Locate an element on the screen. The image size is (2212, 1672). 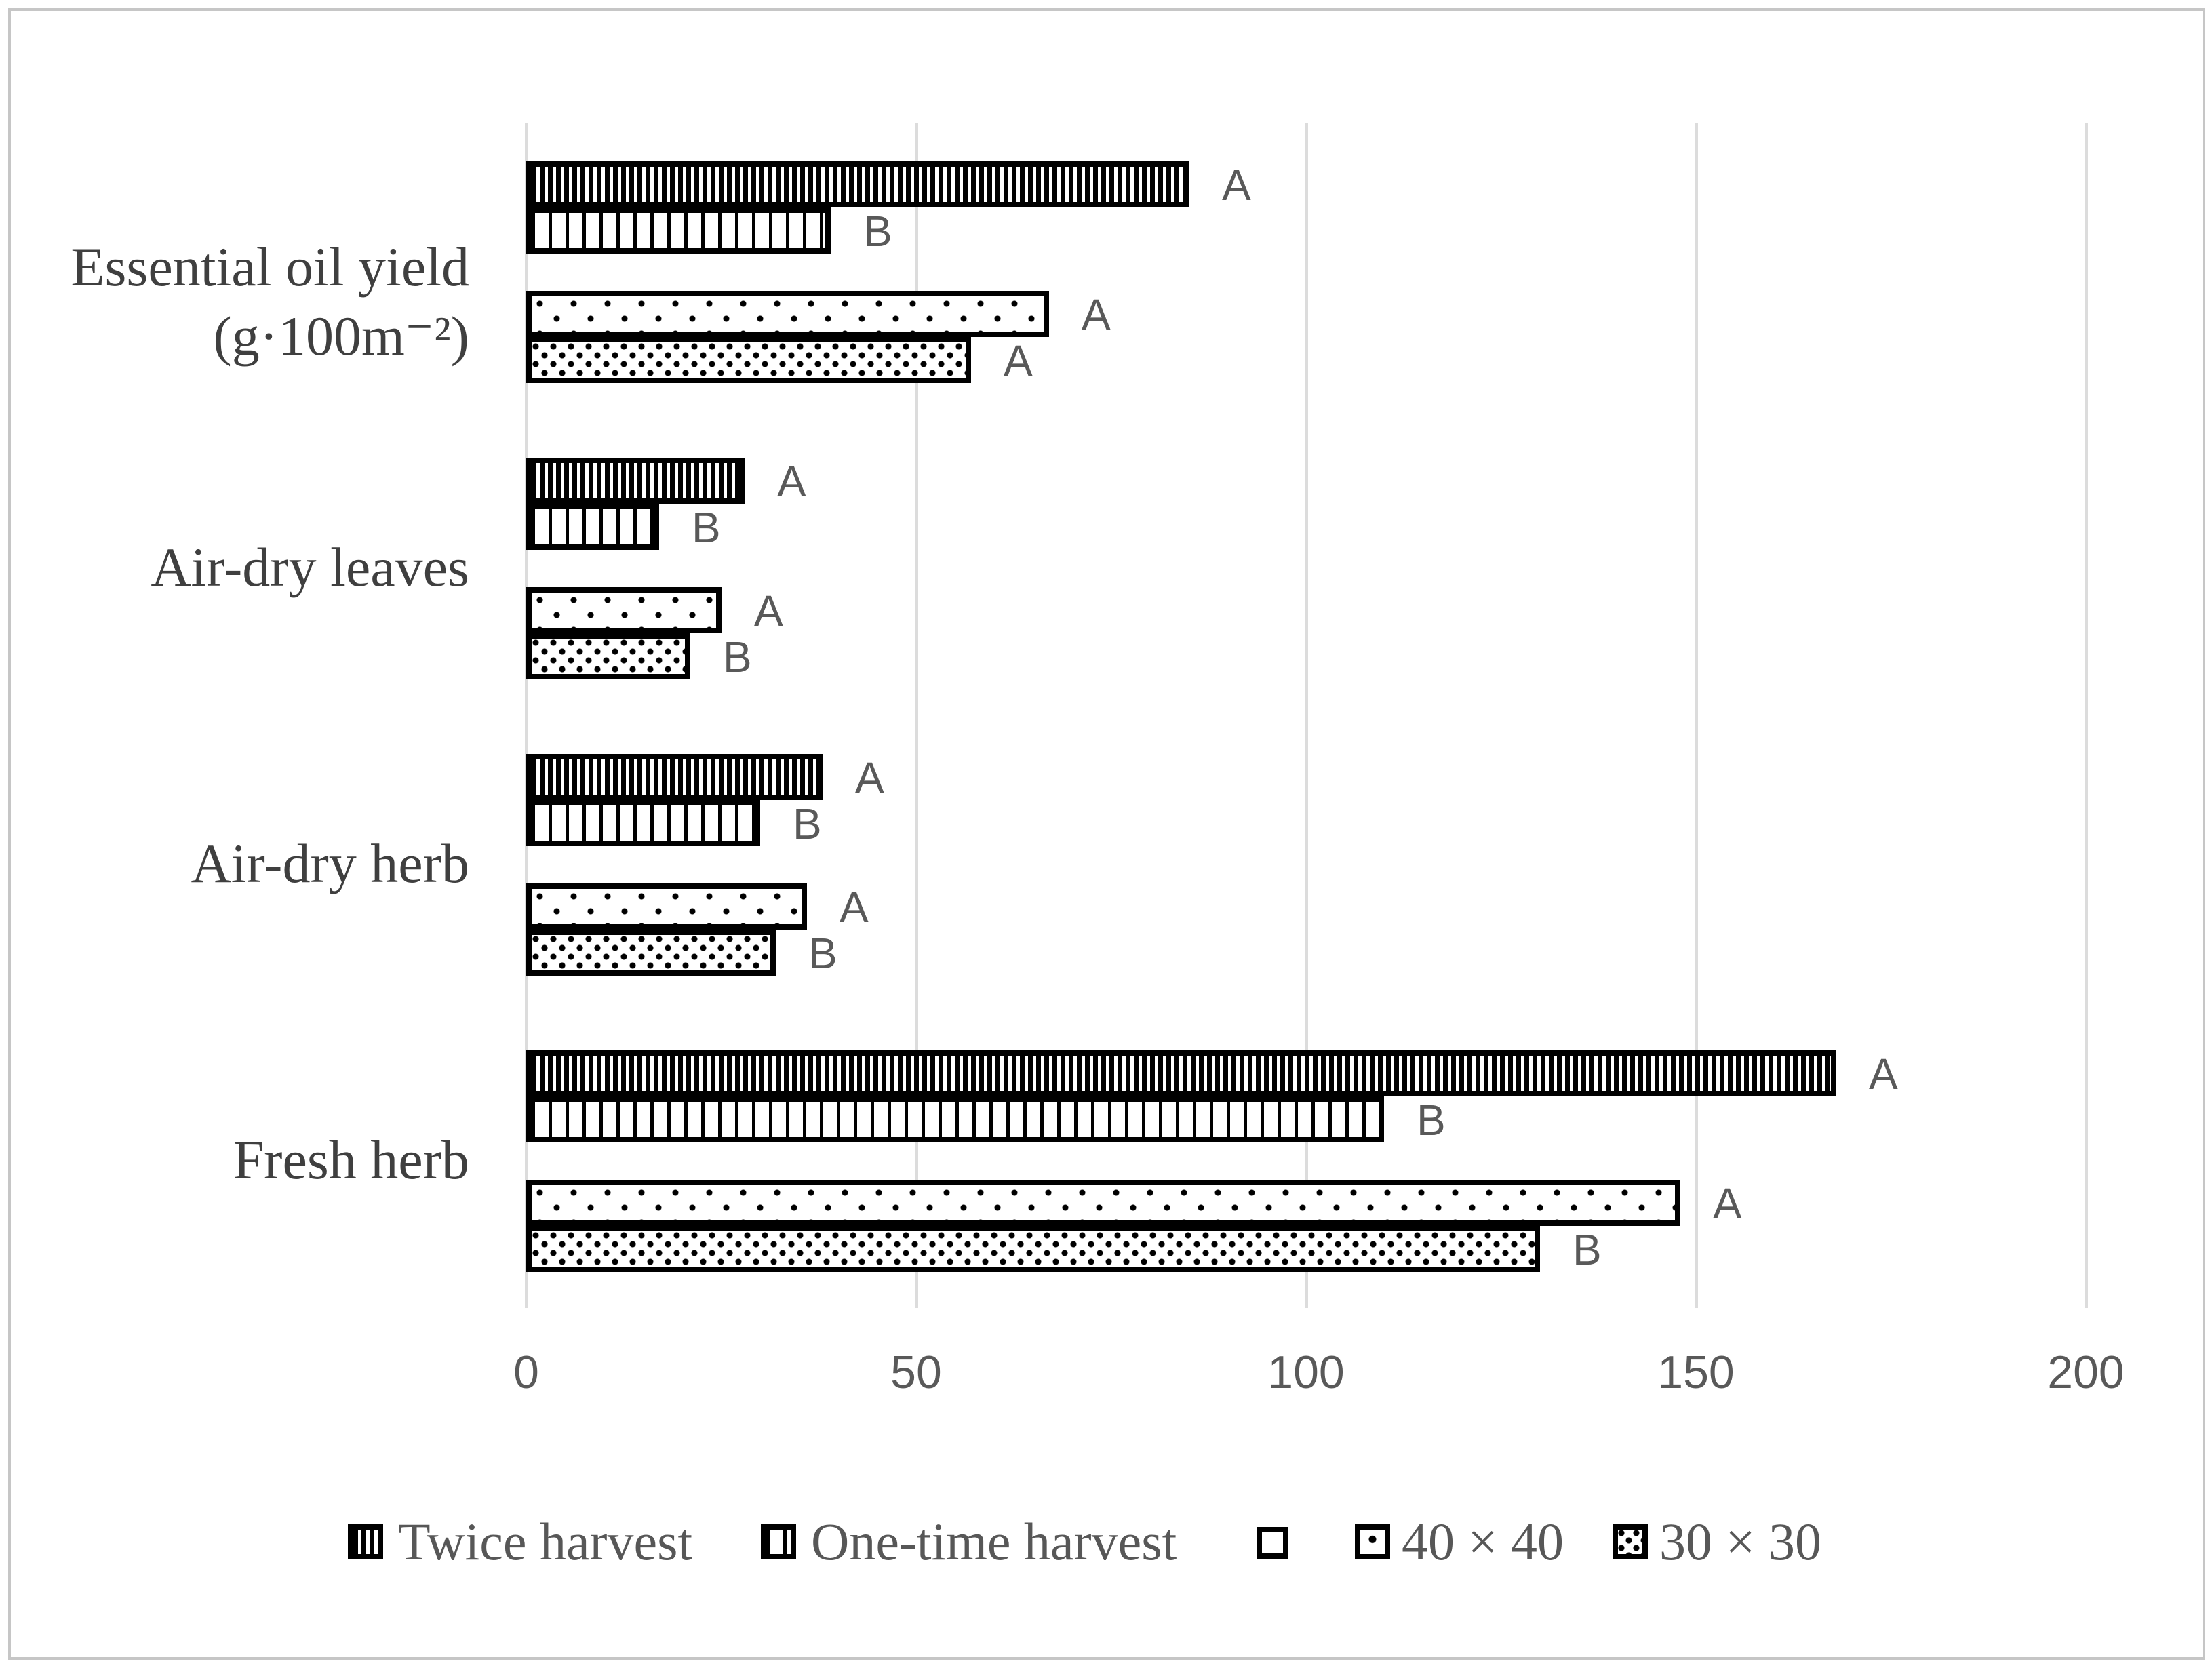
legend-label: 30 × 30 is located at coordinates (1740, 1541).